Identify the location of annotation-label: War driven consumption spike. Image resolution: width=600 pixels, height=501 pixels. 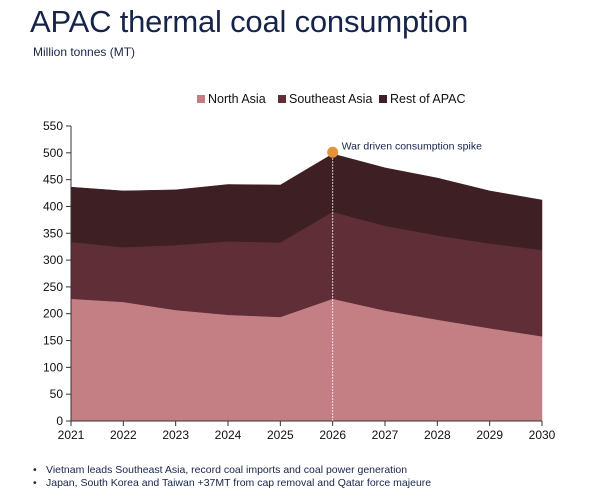
(412, 146).